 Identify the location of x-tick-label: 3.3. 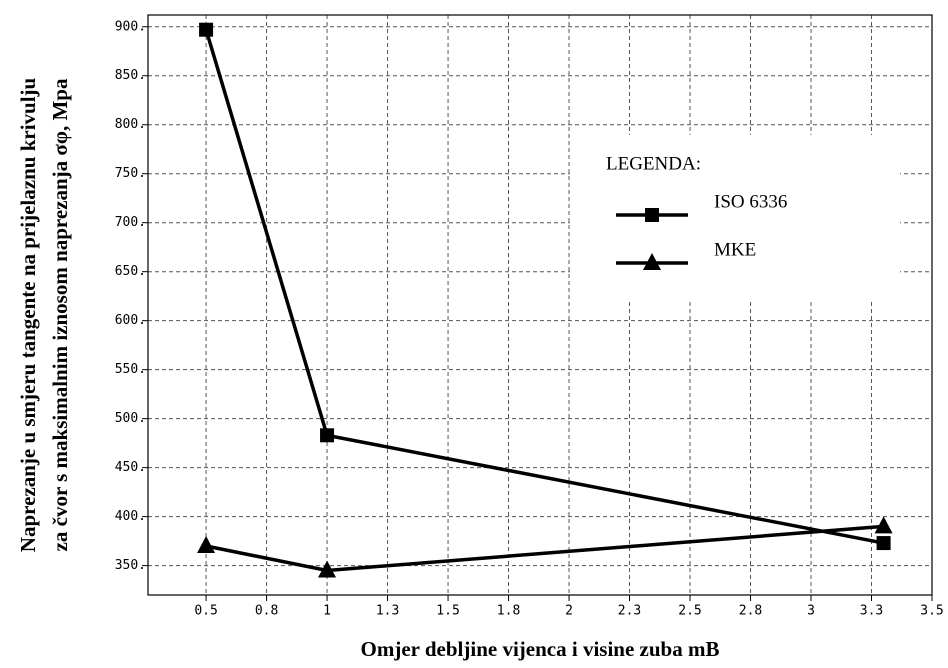
(871, 611).